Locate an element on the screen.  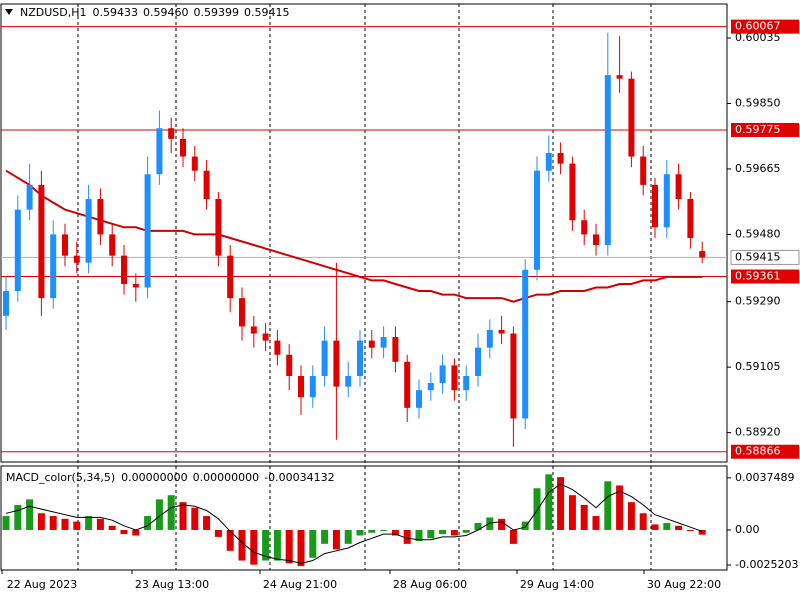
level-label: 0.58866 is located at coordinates (758, 451).